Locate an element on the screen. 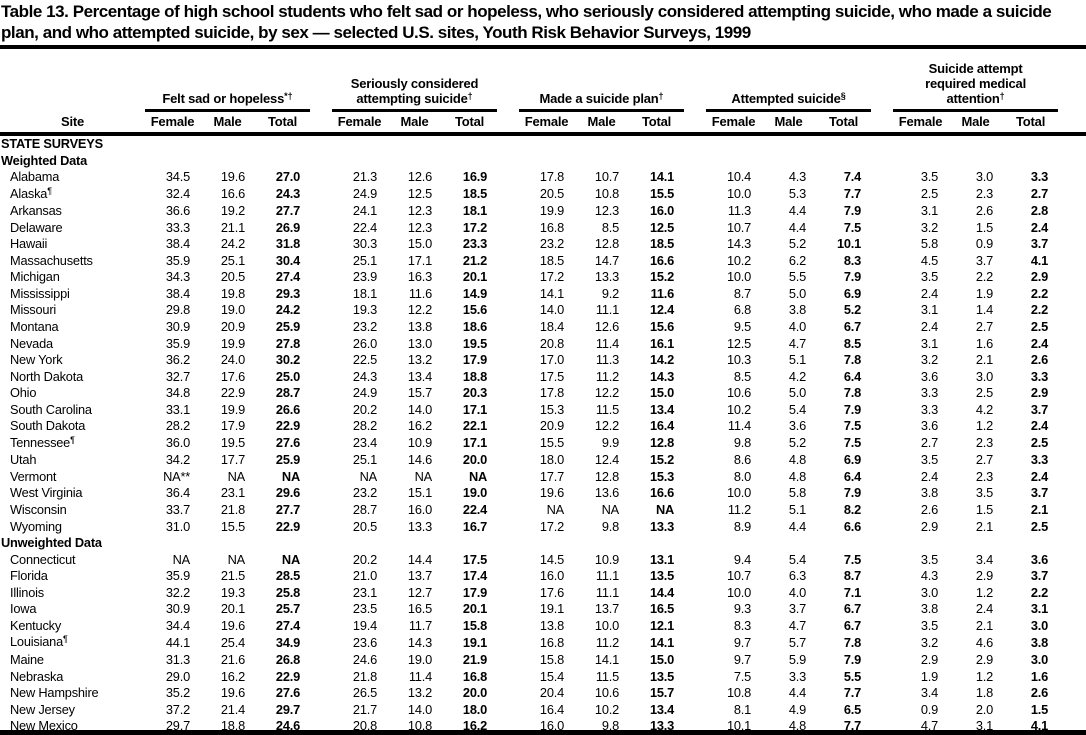 This screenshot has width=1086, height=735. value-cell: 2.2 is located at coordinates (1039, 310).